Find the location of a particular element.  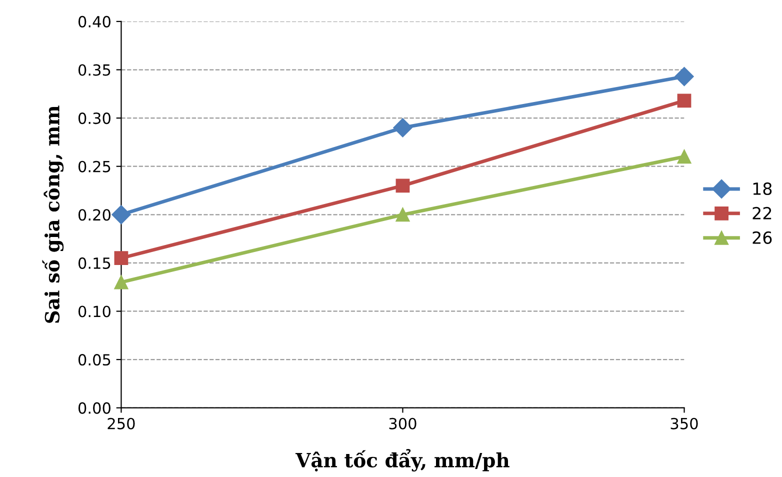

y-tick-label: 0.40 is located at coordinates (94, 22).